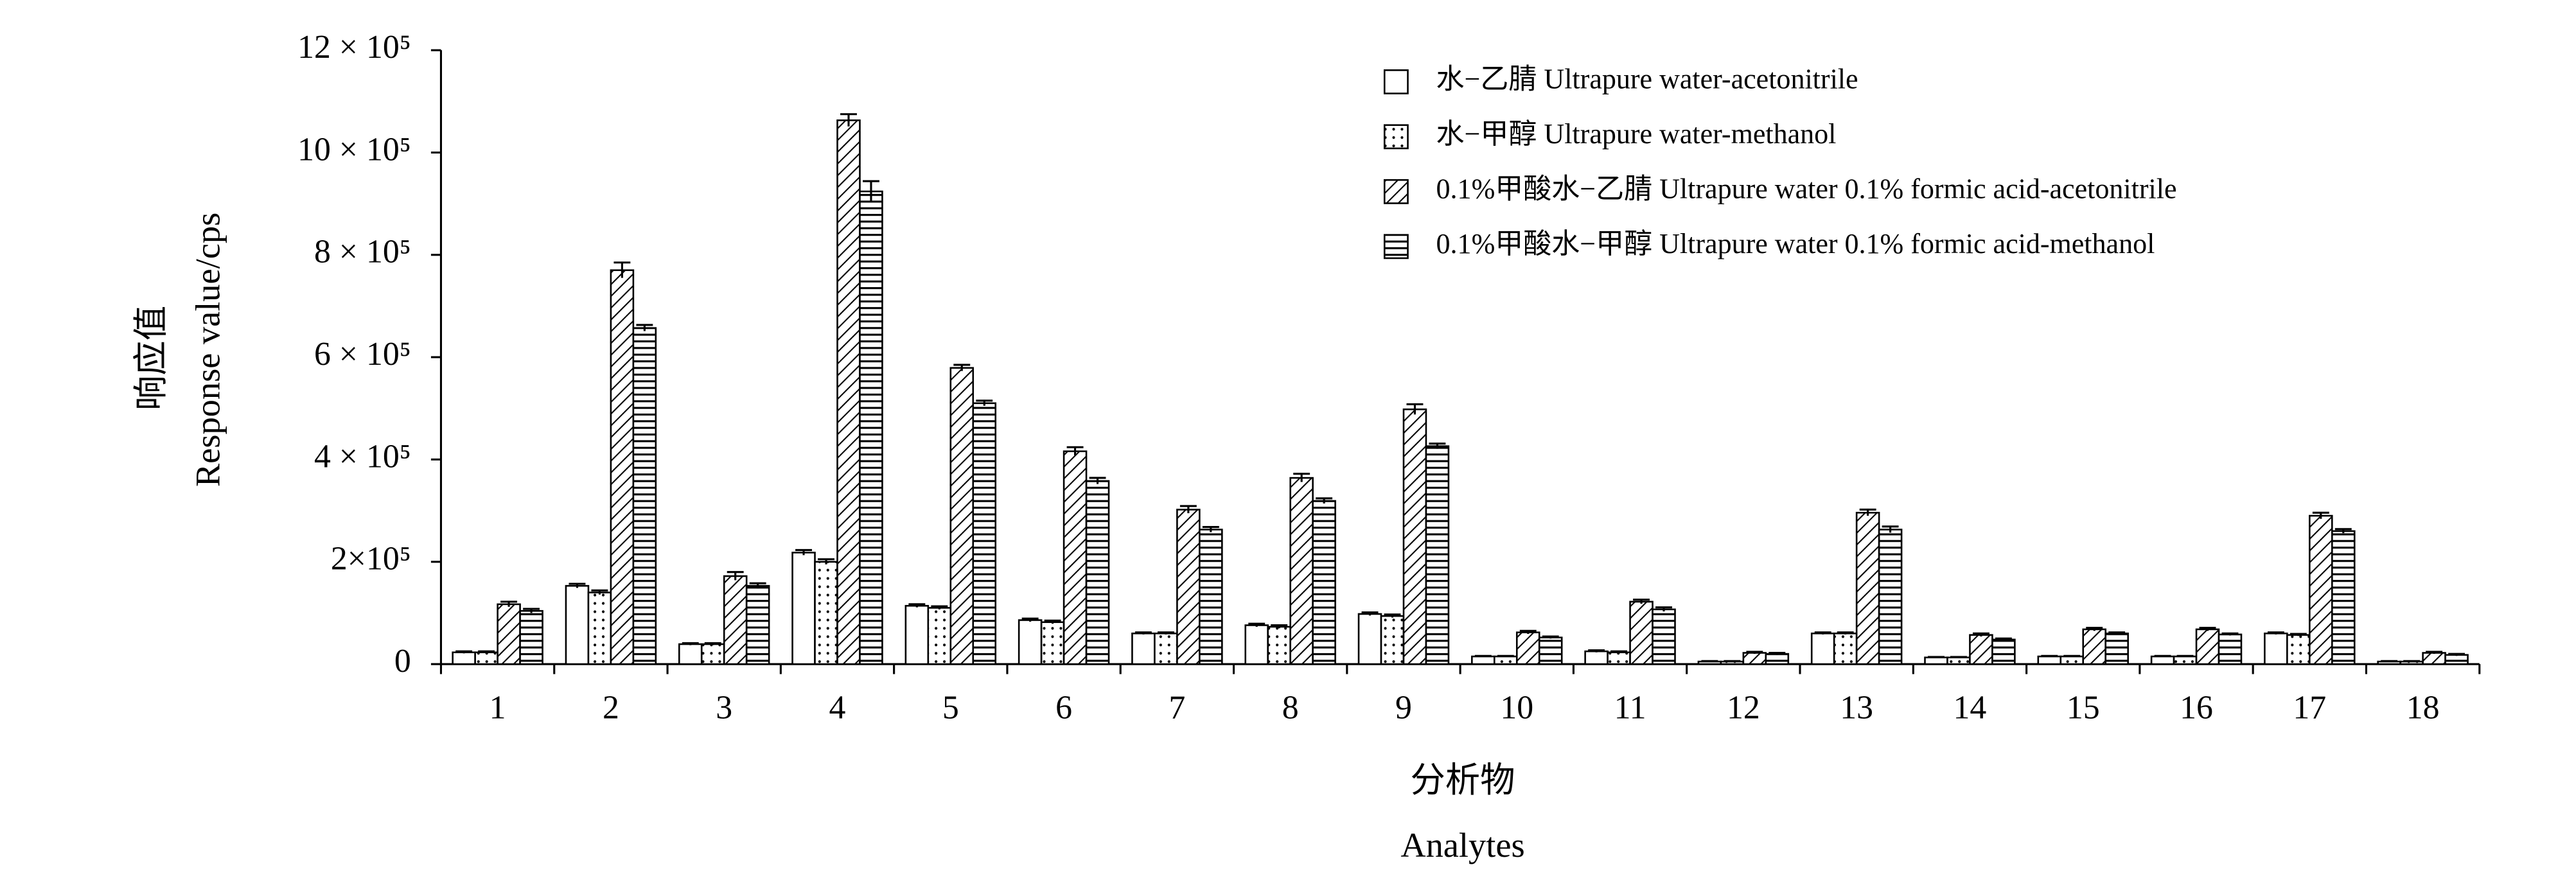 The width and height of the screenshot is (2576, 894). What do you see at coordinates (354, 149) in the screenshot?
I see `y-tick-label: 10 × 10⁵` at bounding box center [354, 149].